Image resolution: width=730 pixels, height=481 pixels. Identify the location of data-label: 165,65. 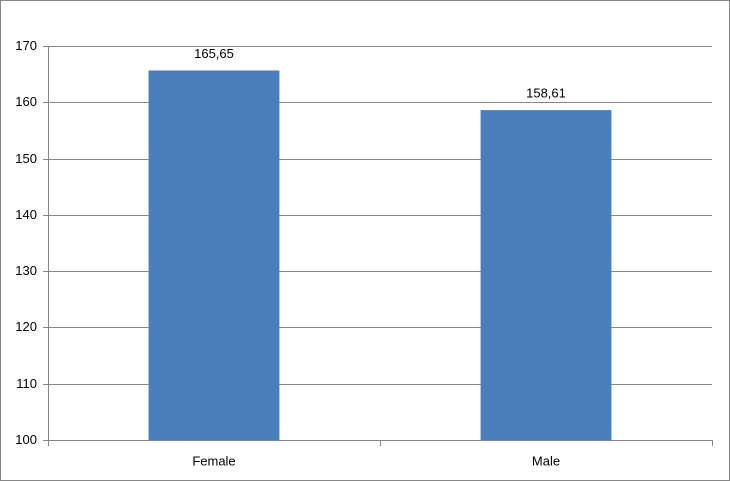
(214, 53).